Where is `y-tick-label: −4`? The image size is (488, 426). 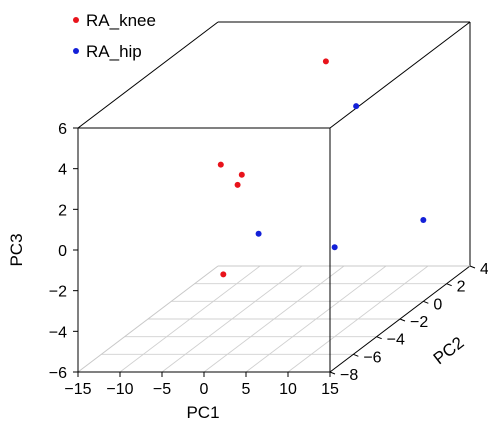
y-tick-label: −4 is located at coordinates (396, 340).